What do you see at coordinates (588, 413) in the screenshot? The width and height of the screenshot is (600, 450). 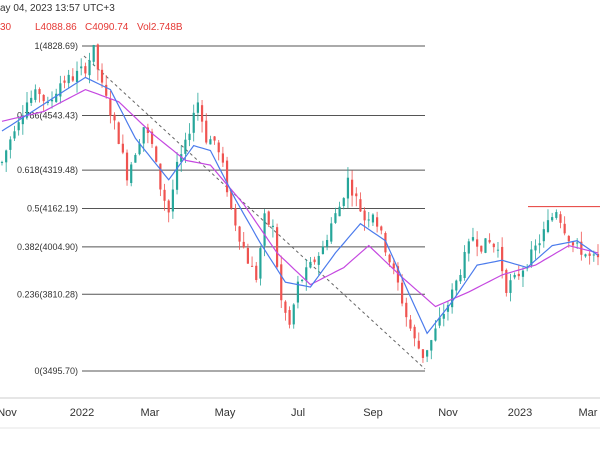 I see `x-tick-label: Mar` at bounding box center [588, 413].